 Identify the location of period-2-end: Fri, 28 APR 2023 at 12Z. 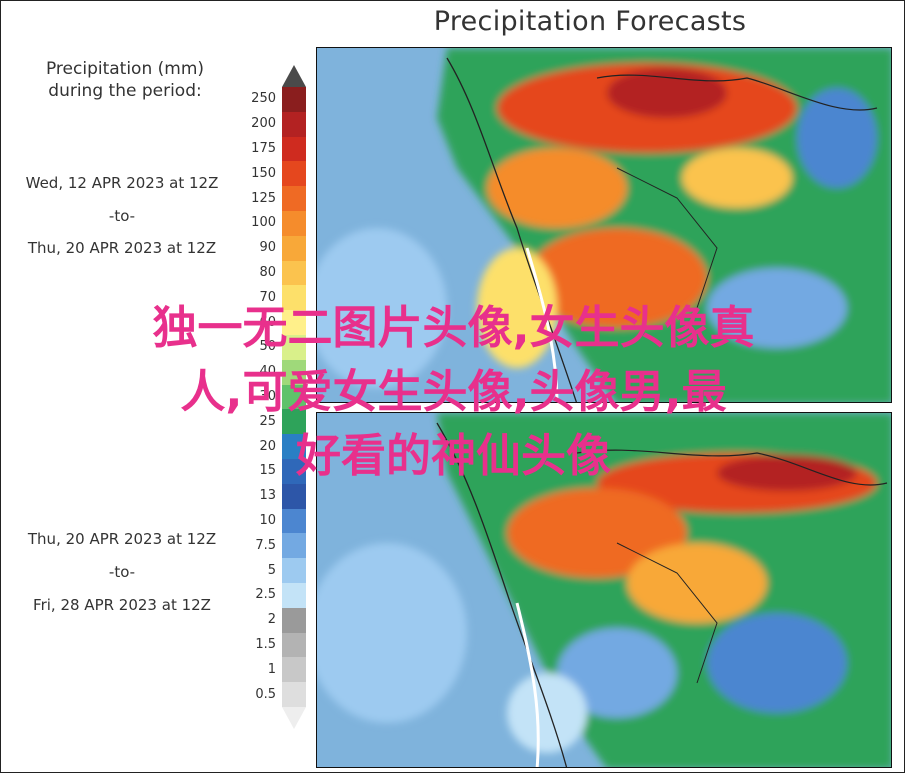
(122, 605).